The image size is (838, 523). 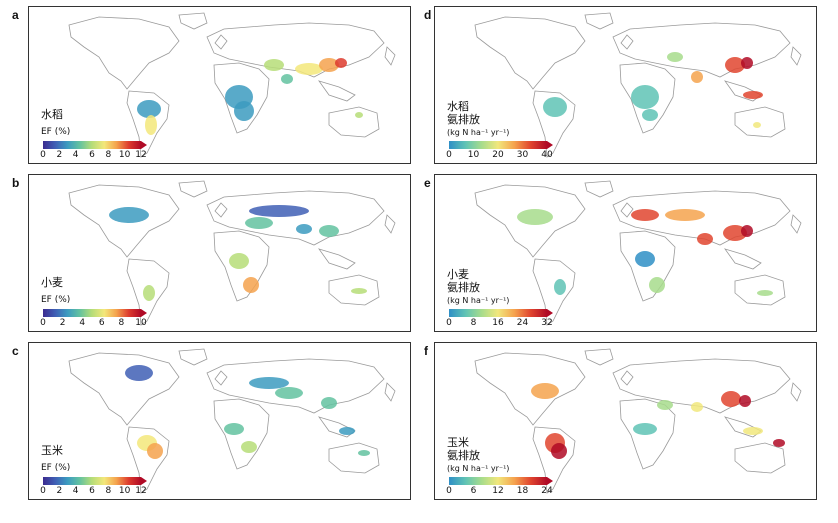 I want to click on panel-letter-f: f, so click(x=426, y=351).